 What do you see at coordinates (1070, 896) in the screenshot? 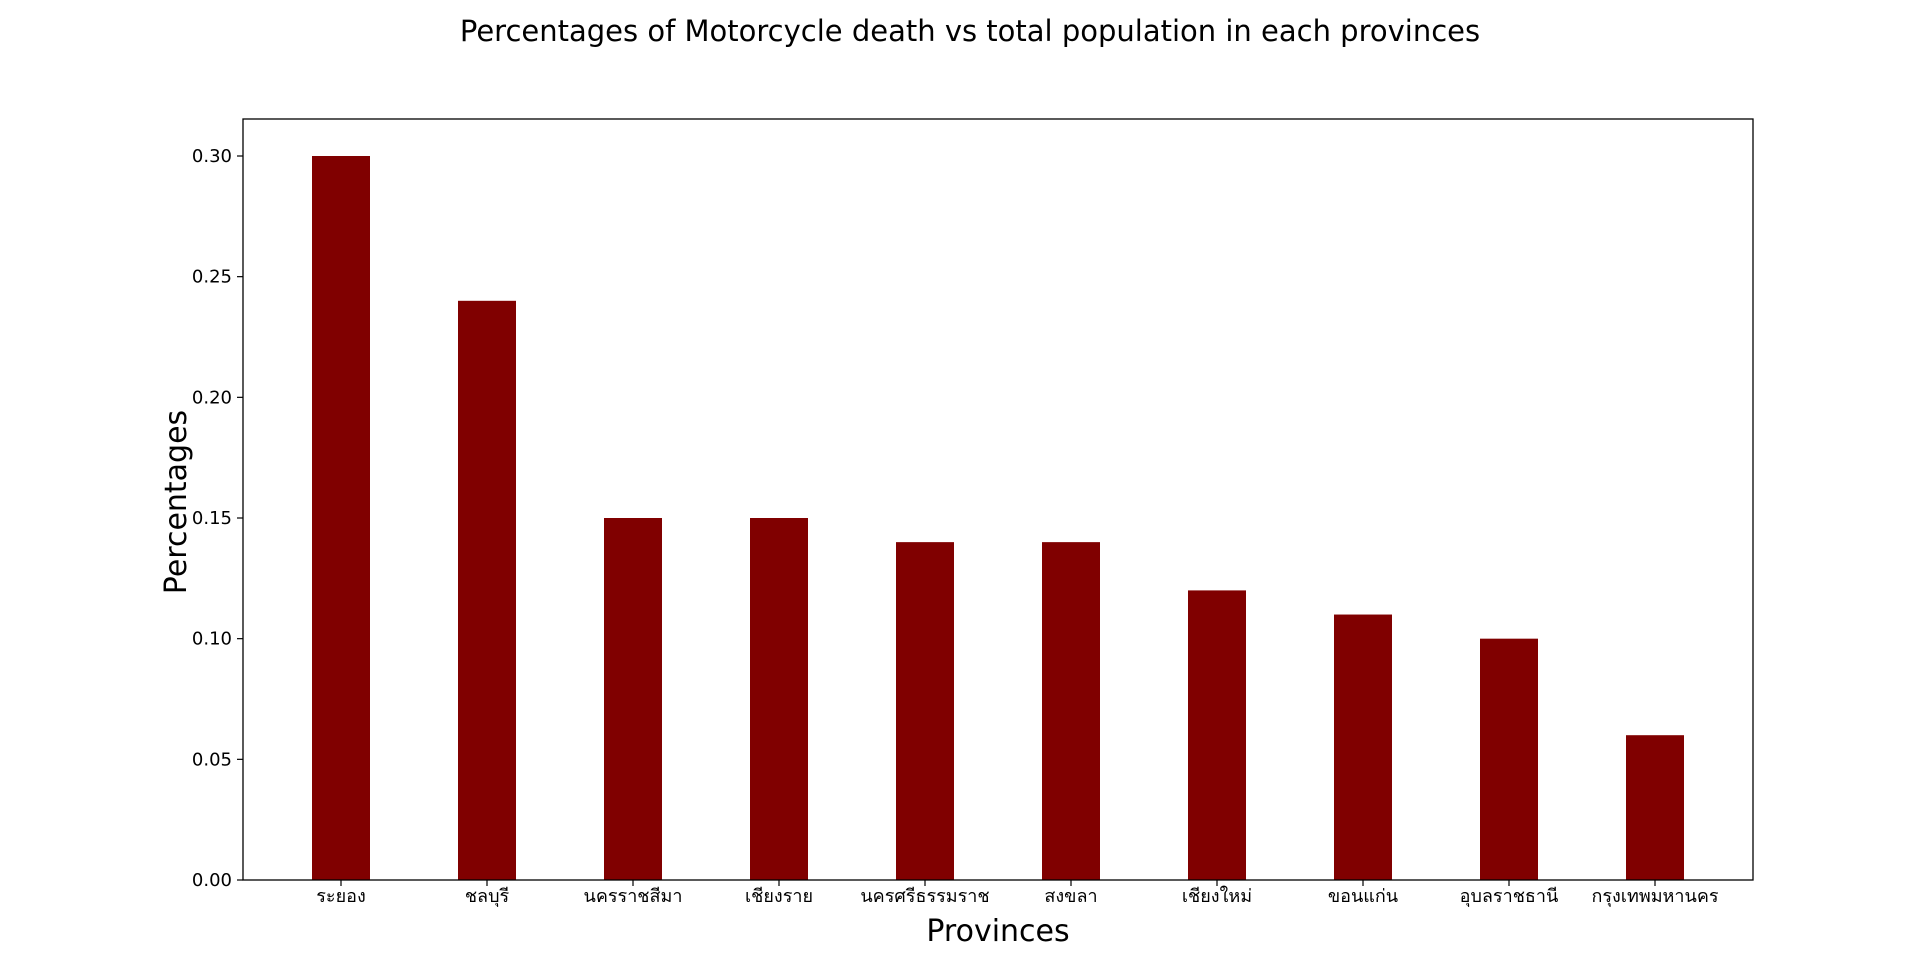
I see `x-tick-label-5: สงขลา` at bounding box center [1070, 896].